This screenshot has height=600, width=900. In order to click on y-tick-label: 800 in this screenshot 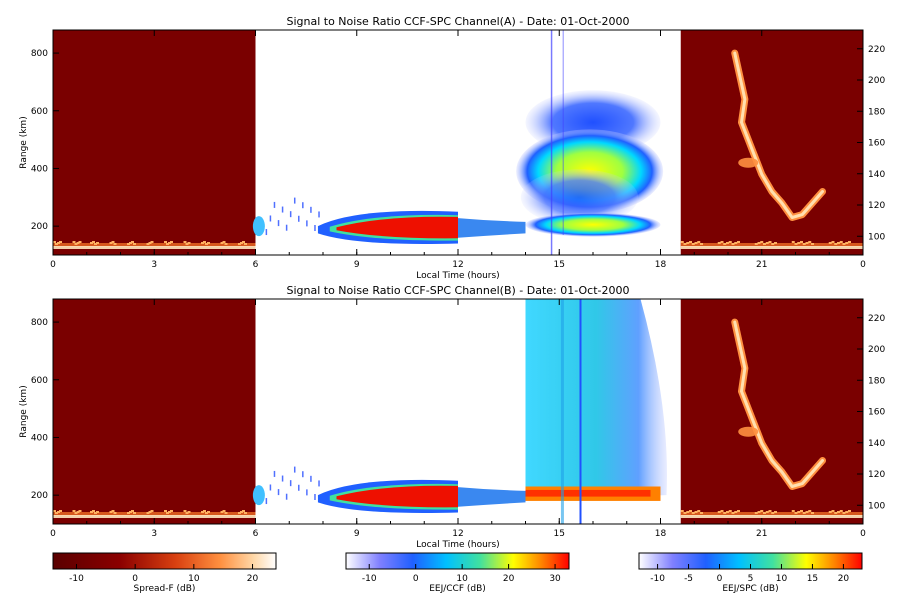, I will do `click(39, 323)`.